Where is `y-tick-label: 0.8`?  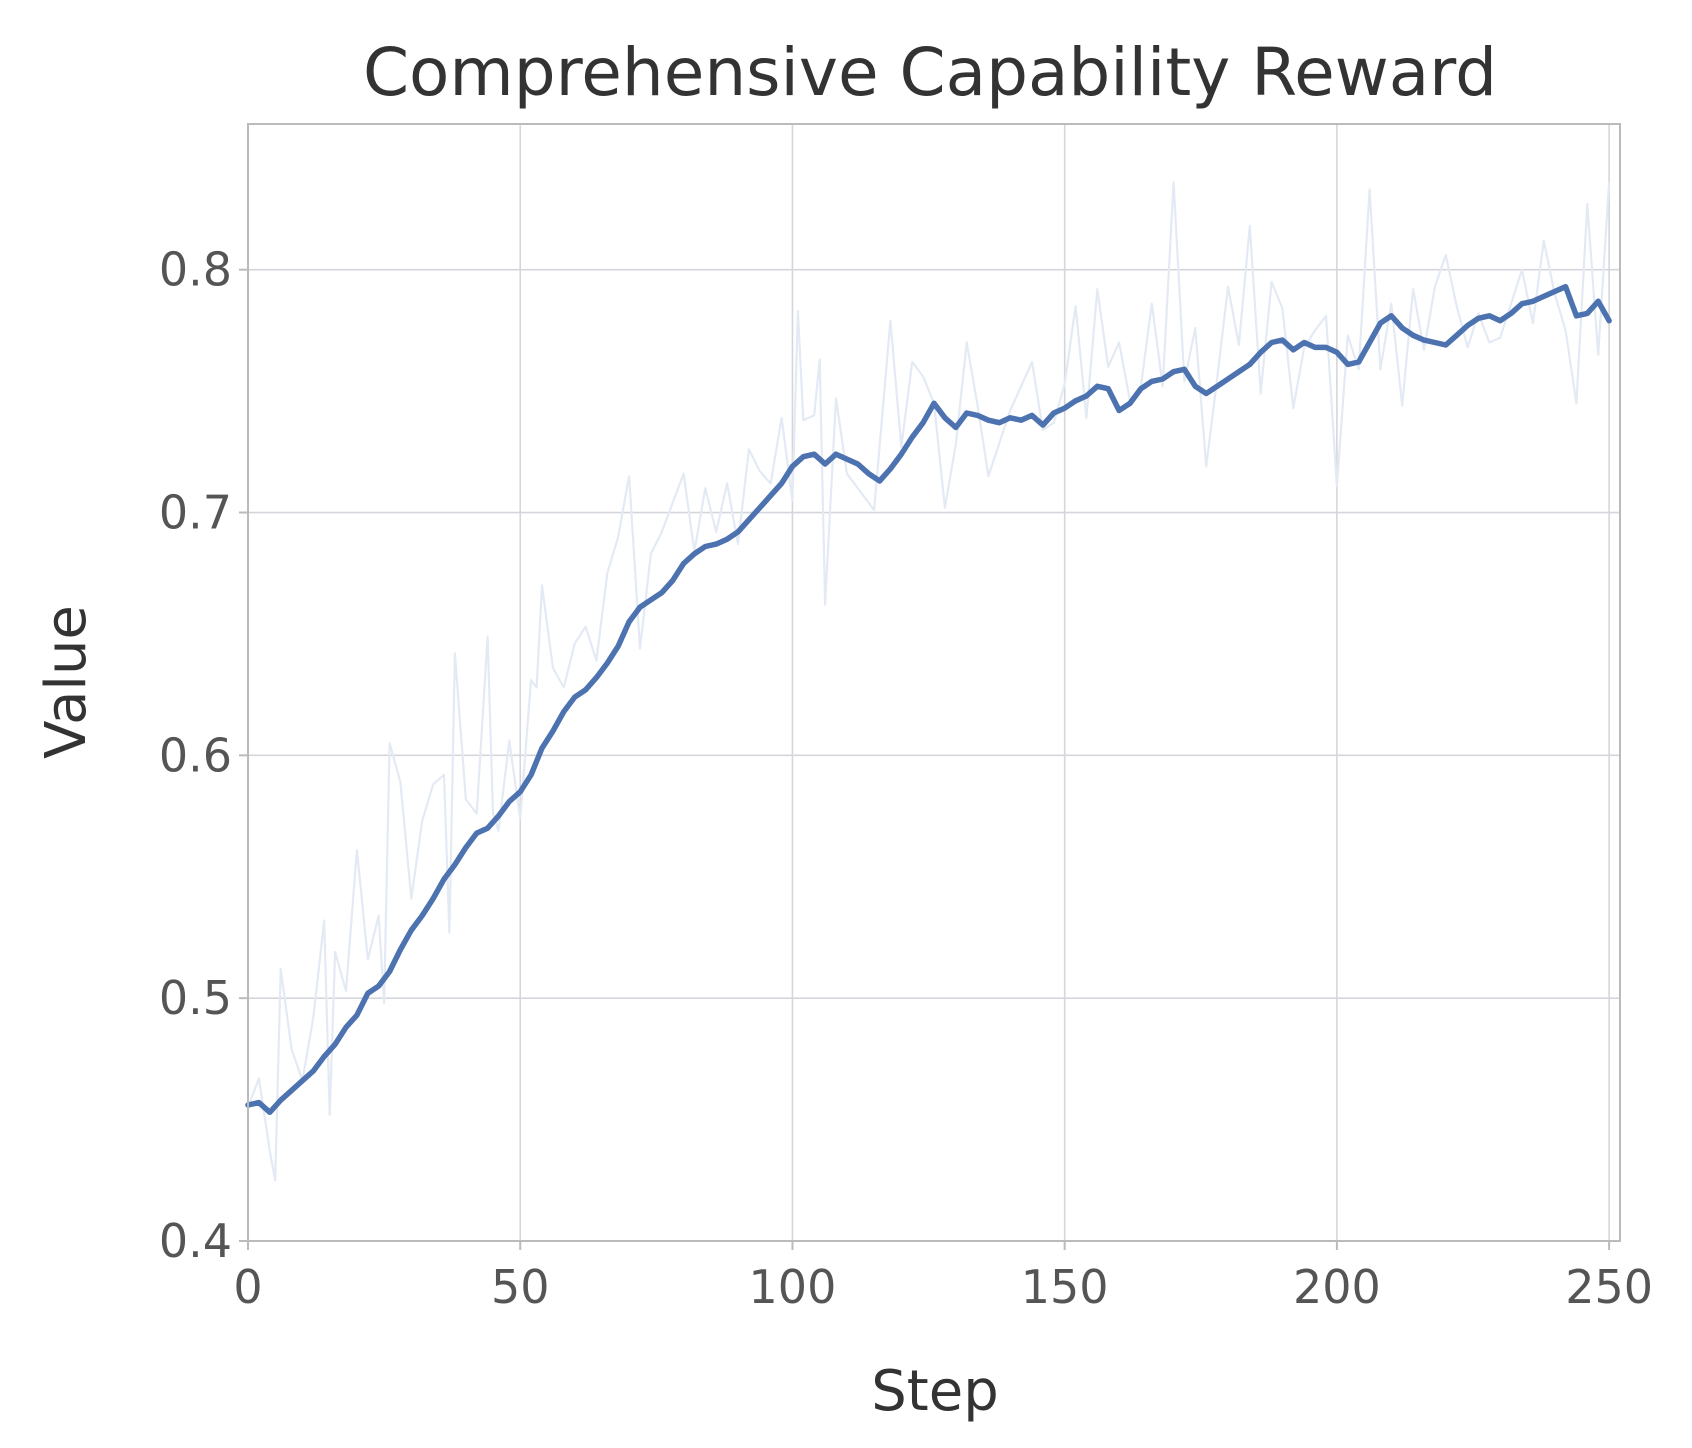
y-tick-label: 0.8 is located at coordinates (195, 270).